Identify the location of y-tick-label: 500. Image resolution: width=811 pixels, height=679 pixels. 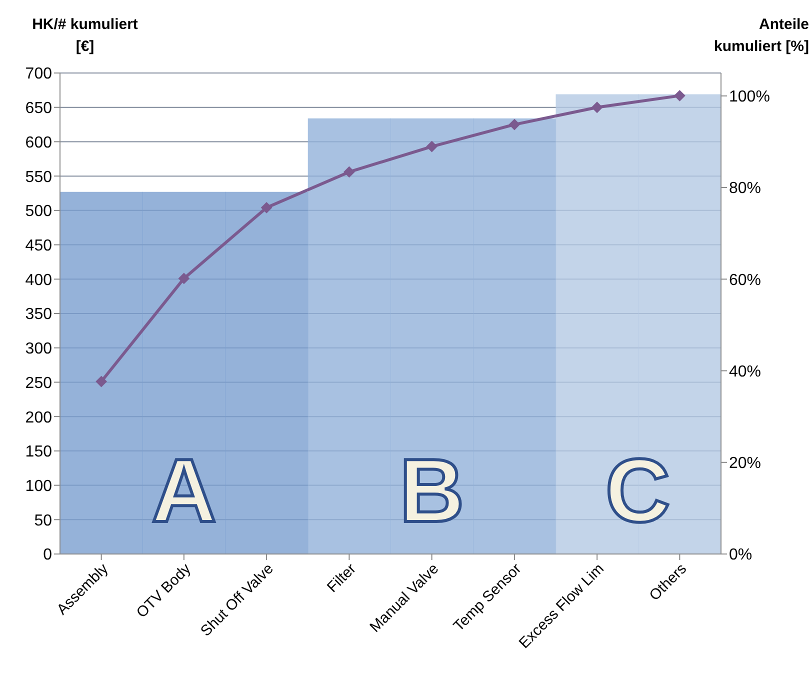
(38, 211).